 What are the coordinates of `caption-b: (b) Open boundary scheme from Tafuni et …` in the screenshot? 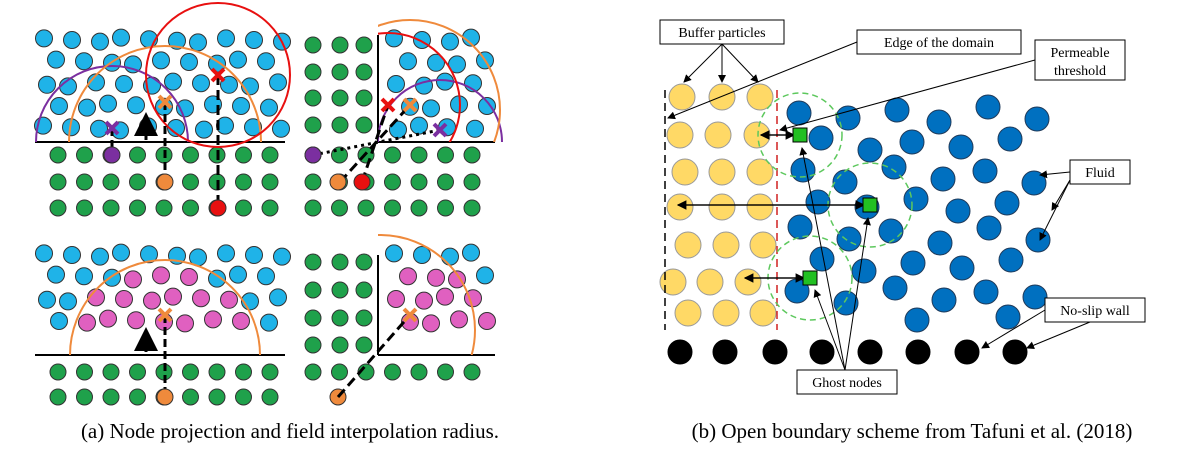 It's located at (912, 431).